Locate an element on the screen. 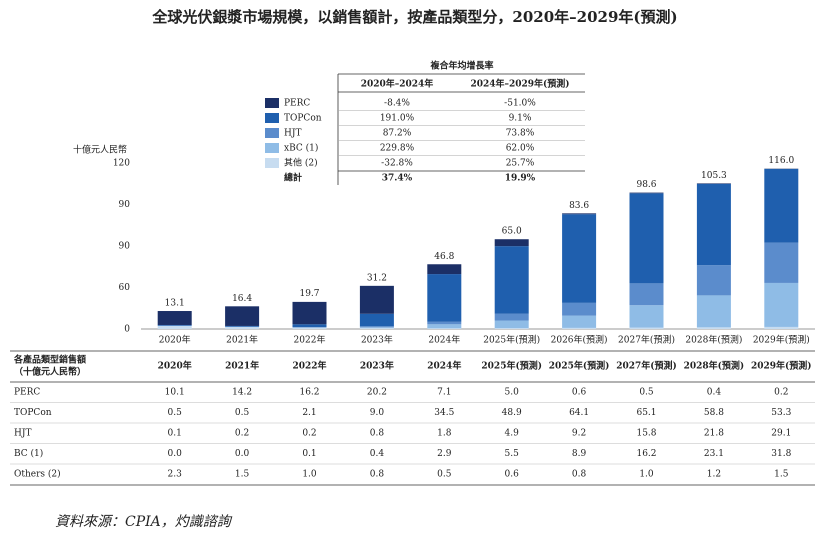  table-cell: 0.4 is located at coordinates (377, 454).